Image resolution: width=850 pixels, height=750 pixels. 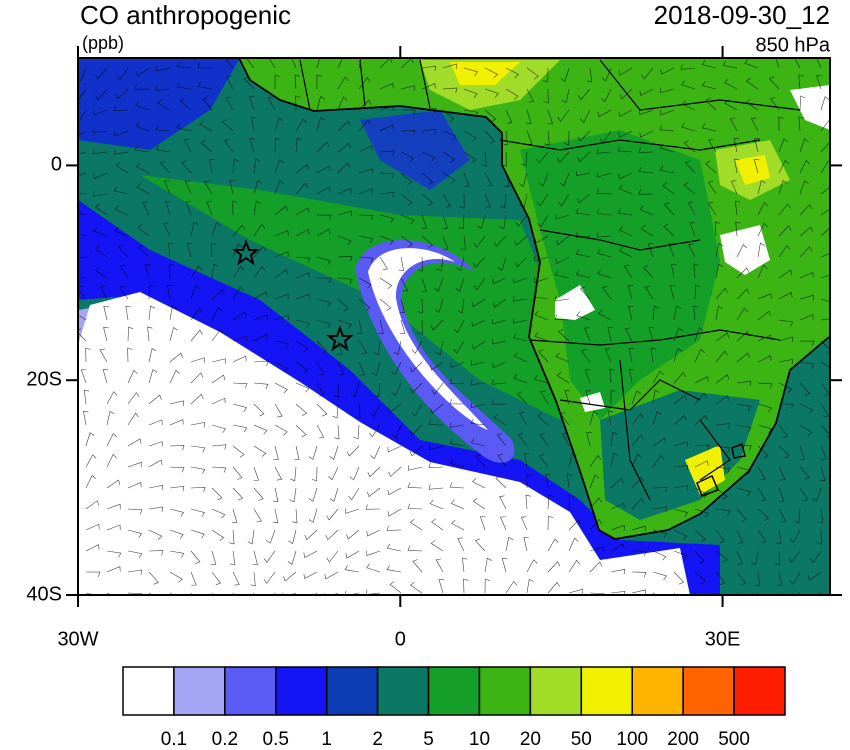 I want to click on station-star, so click(x=340, y=338).